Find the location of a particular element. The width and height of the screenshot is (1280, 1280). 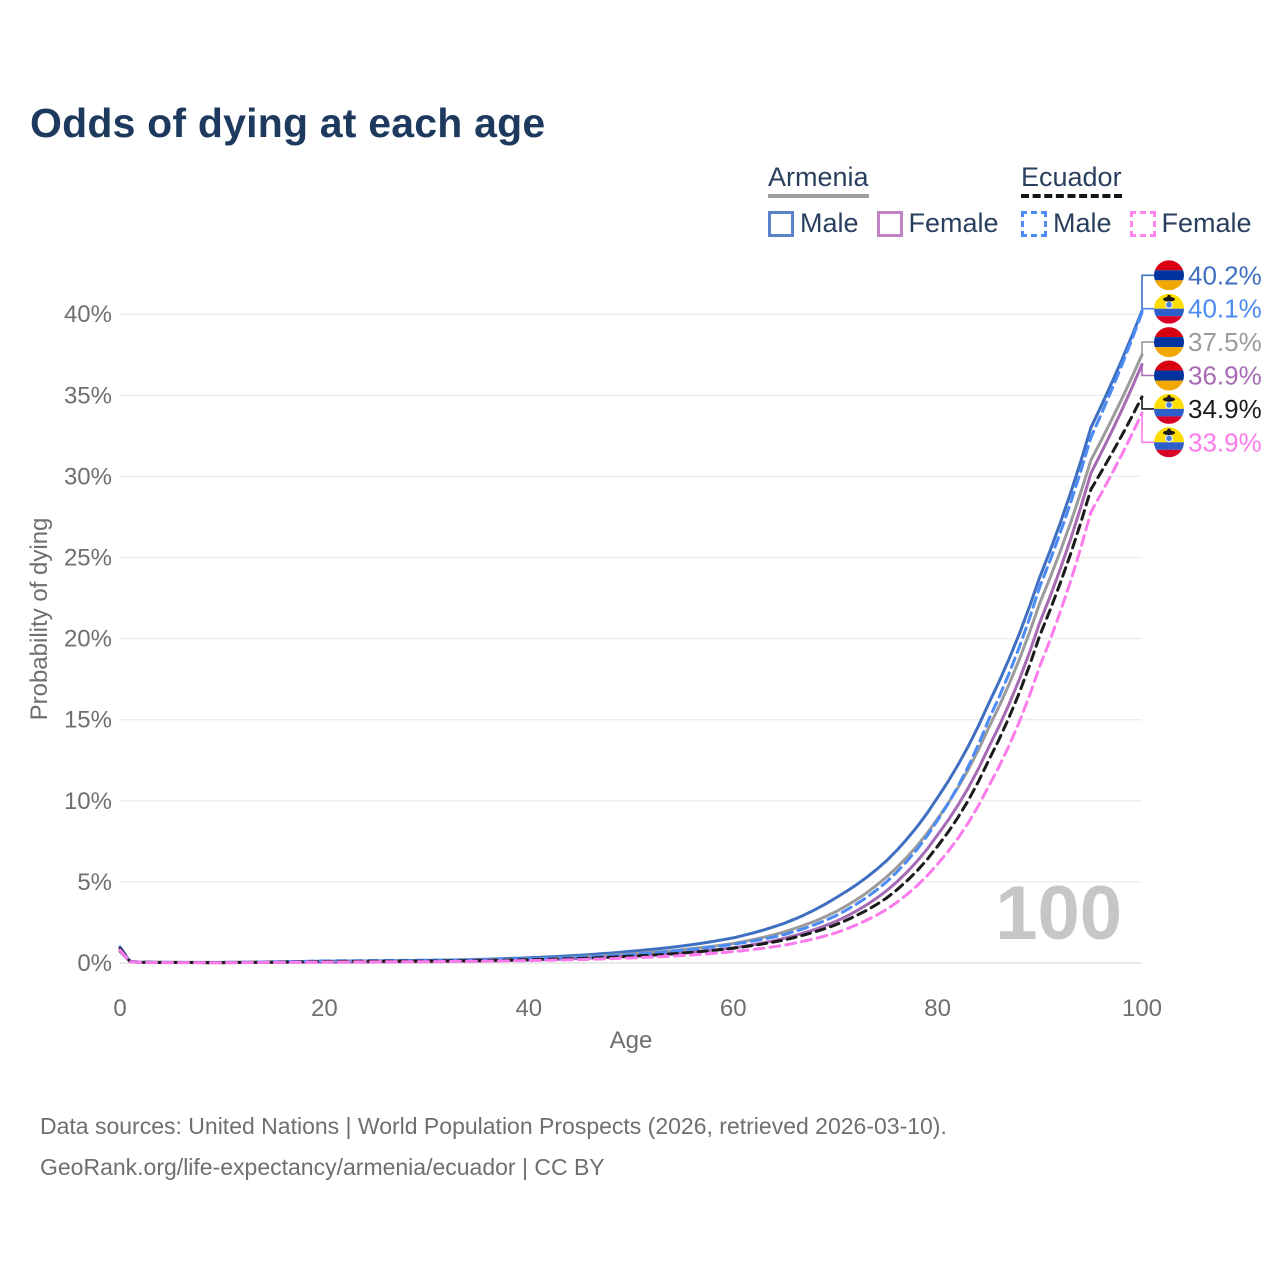

y-tick-35%: 35% is located at coordinates (88, 395).